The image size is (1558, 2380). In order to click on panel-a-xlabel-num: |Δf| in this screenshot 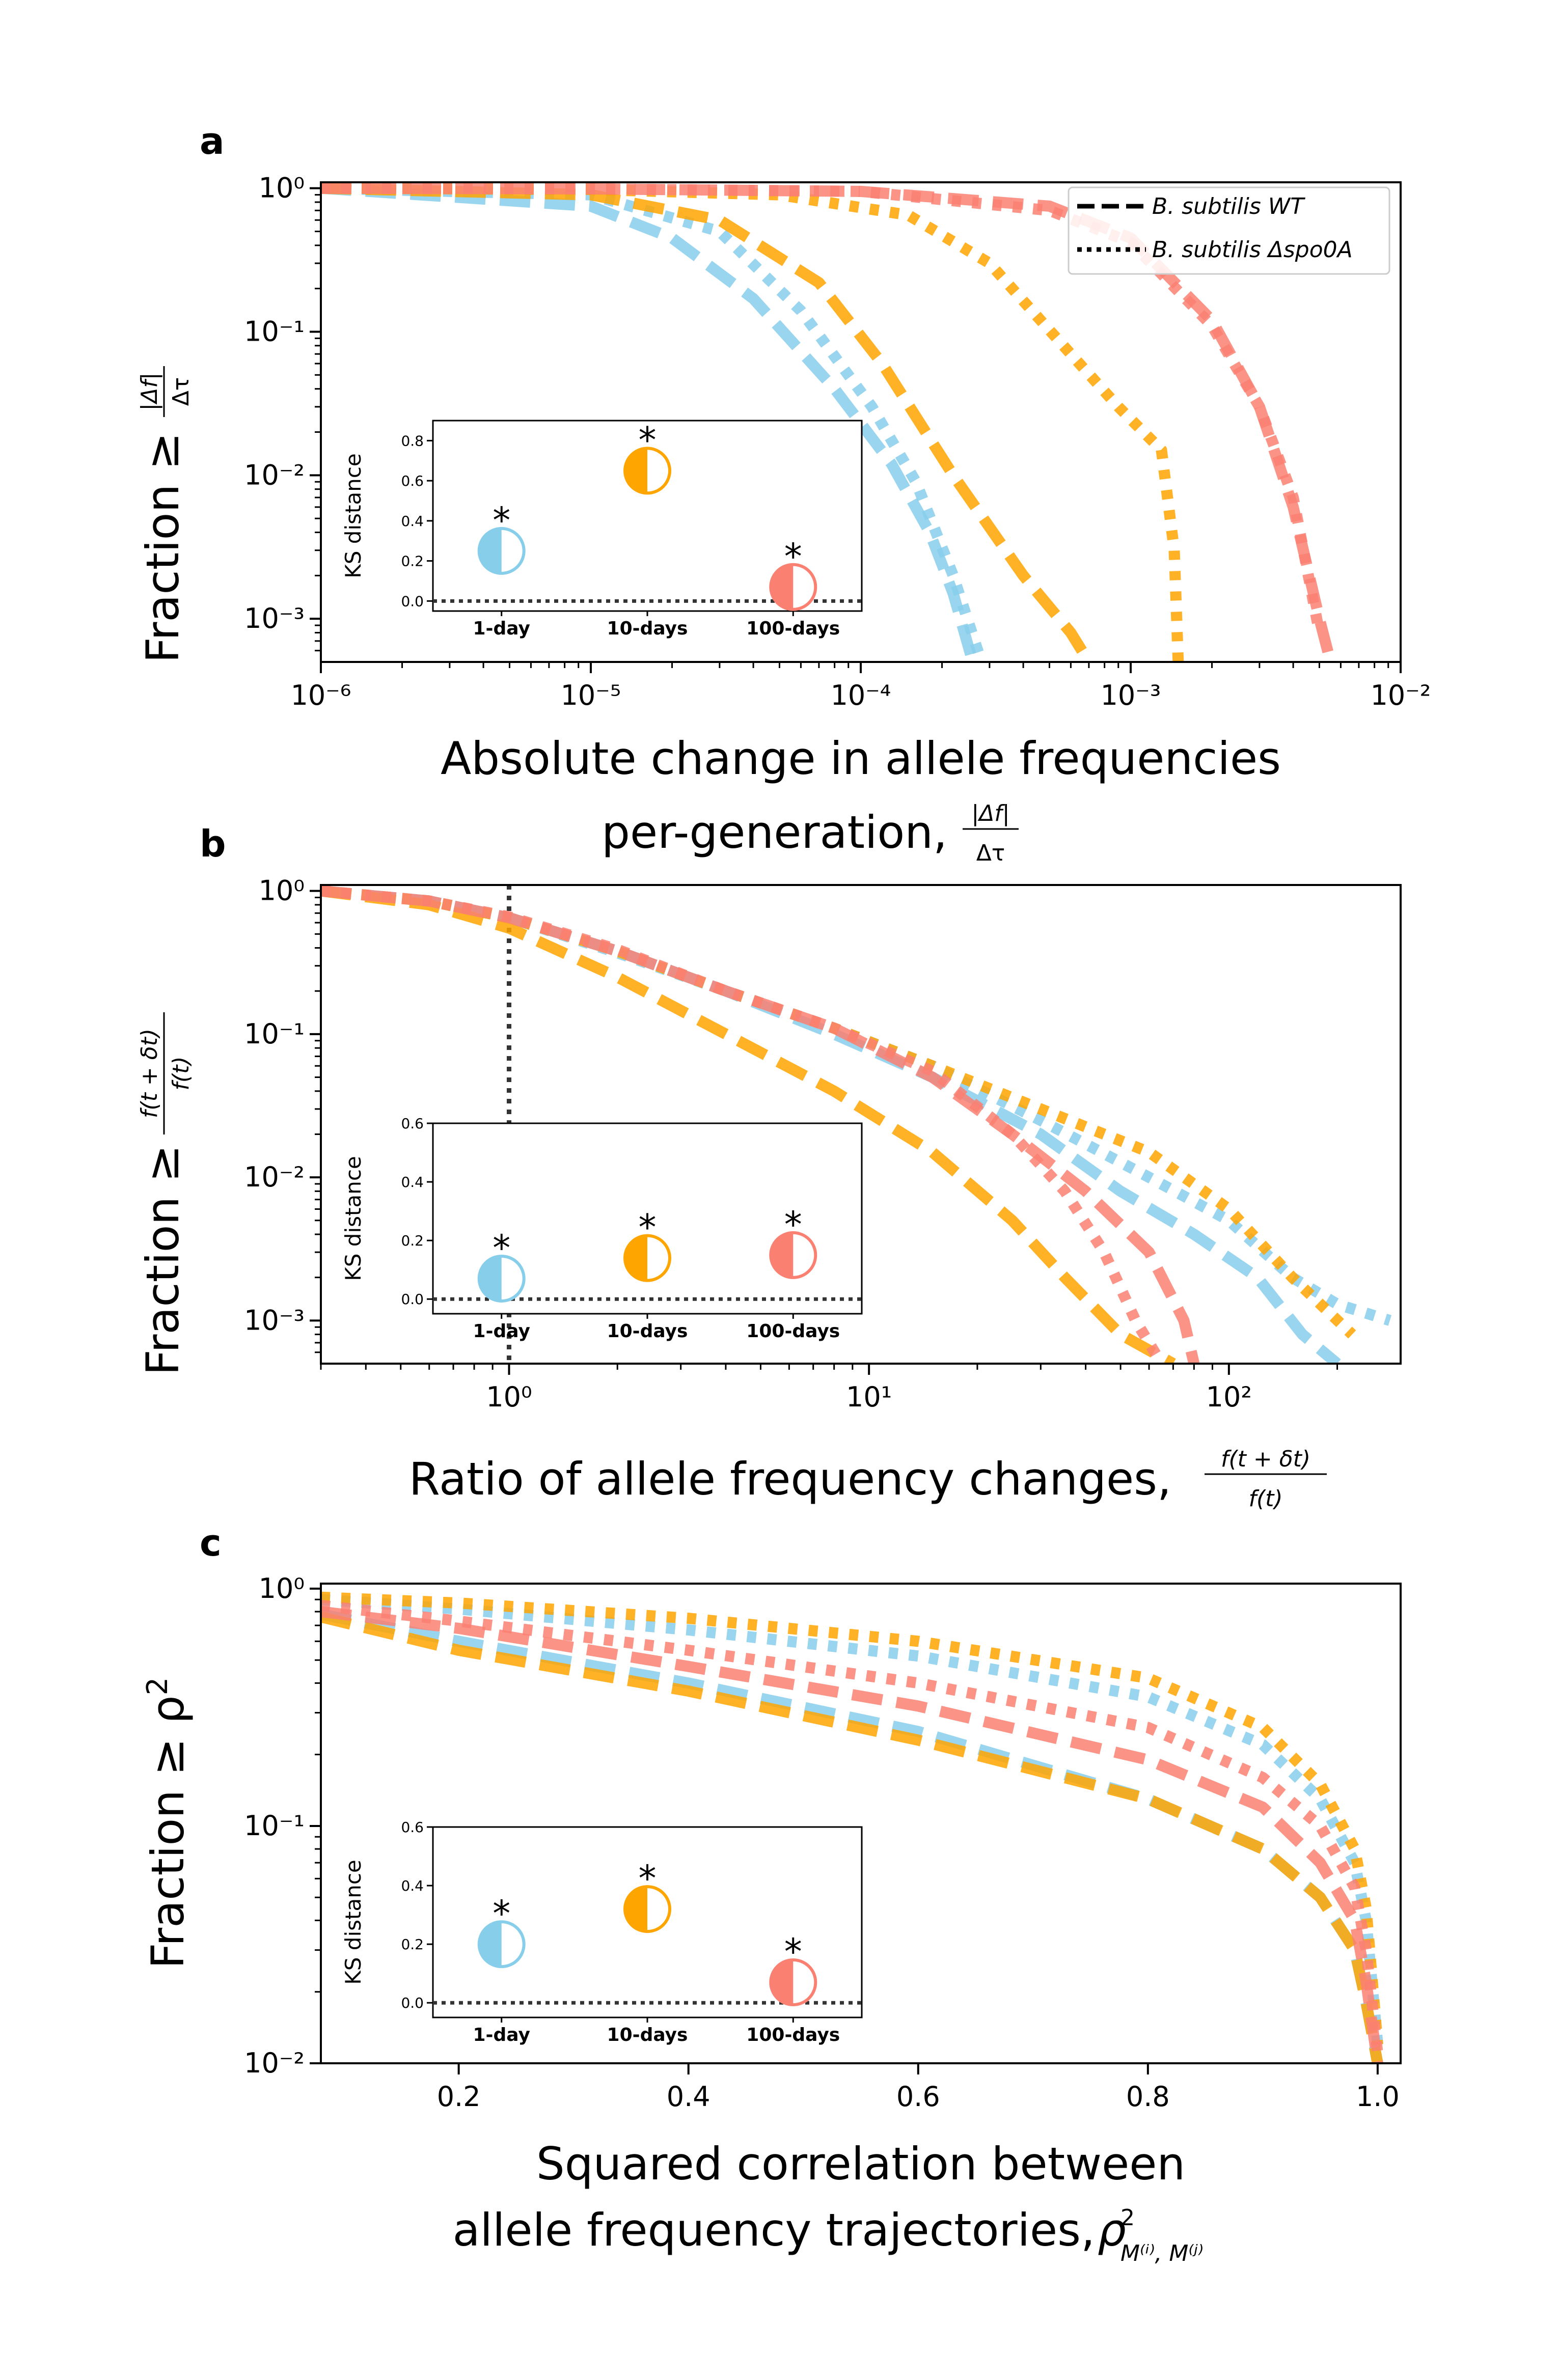, I will do `click(990, 813)`.